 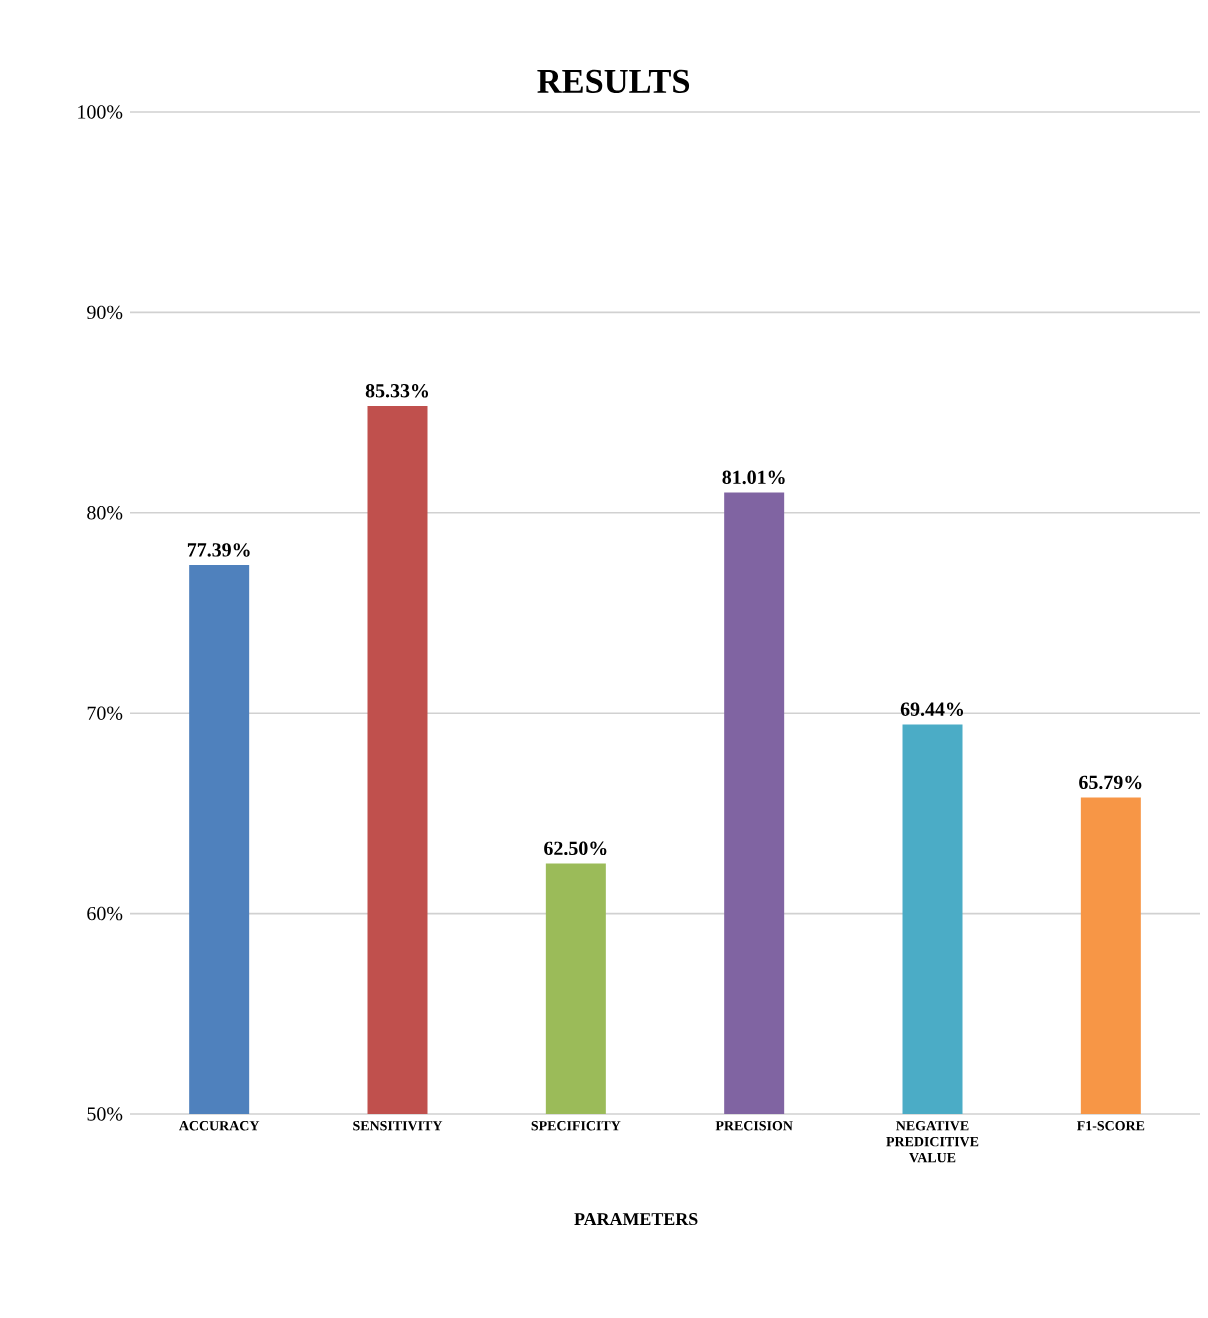 What do you see at coordinates (753, 477) in the screenshot?
I see `data-label: 81.01%` at bounding box center [753, 477].